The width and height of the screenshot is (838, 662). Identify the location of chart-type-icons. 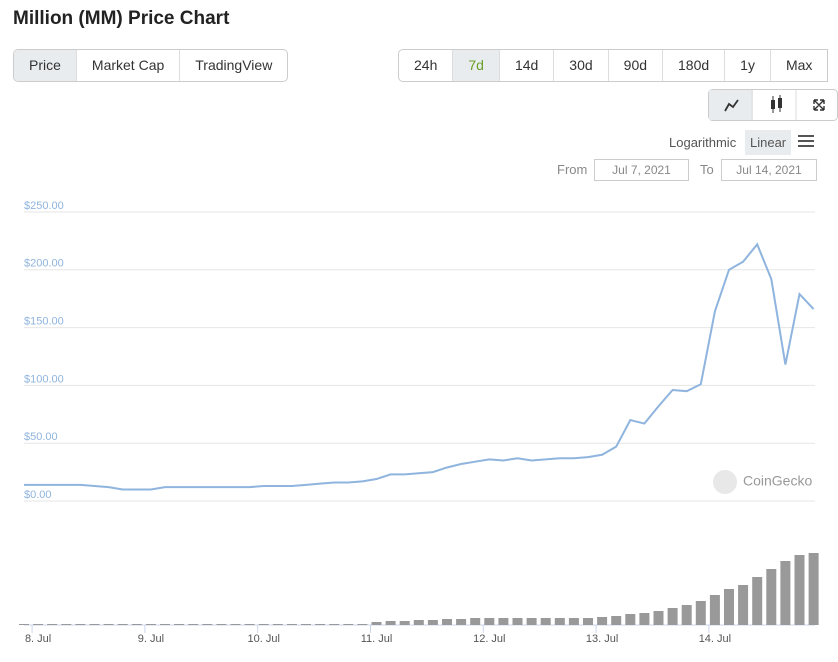
(773, 105).